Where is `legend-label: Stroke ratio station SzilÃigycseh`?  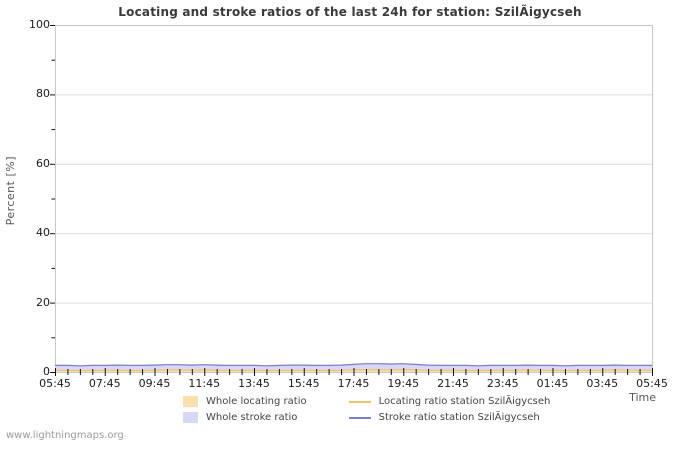
legend-label: Stroke ratio station SzilÃigycseh is located at coordinates (459, 417).